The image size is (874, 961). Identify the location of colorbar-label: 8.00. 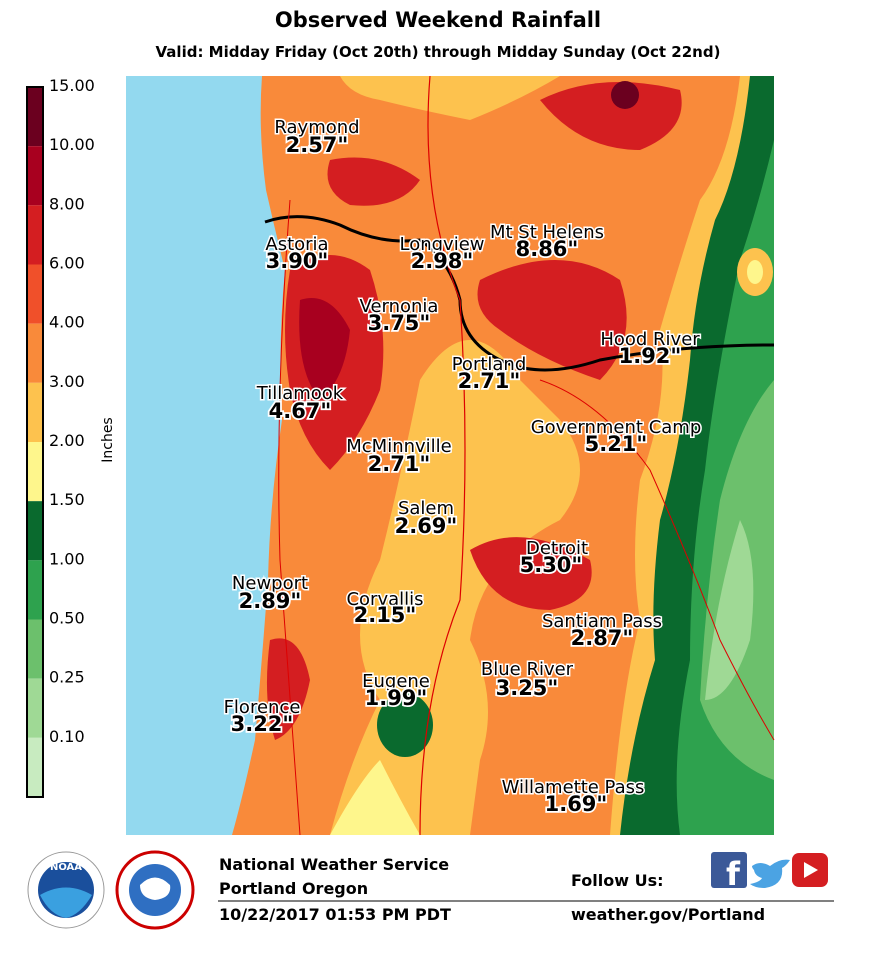
(67, 203).